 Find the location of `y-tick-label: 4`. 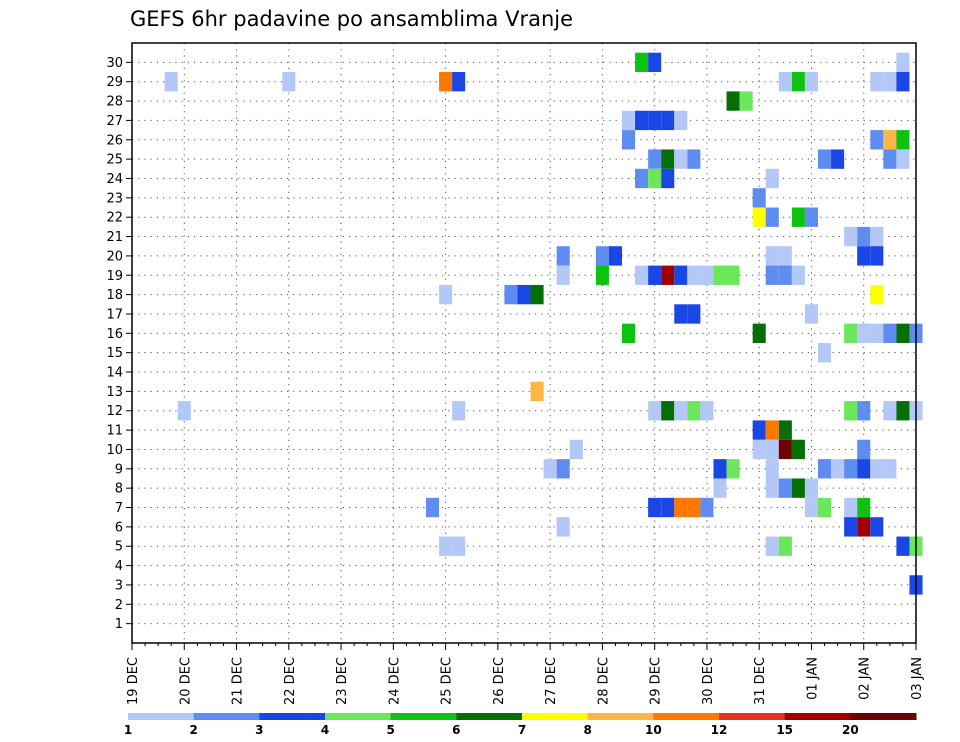

y-tick-label: 4 is located at coordinates (119, 566).